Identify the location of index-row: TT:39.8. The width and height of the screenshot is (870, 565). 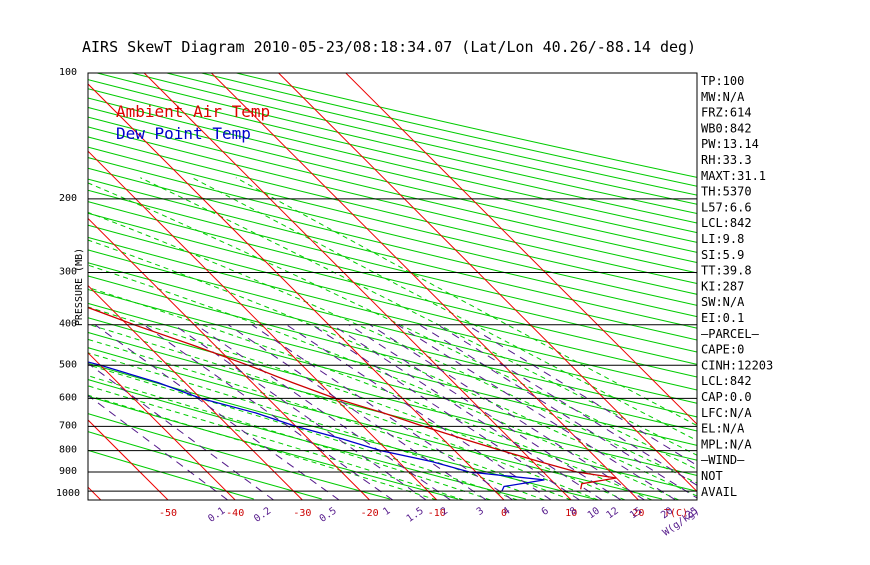
(726, 271).